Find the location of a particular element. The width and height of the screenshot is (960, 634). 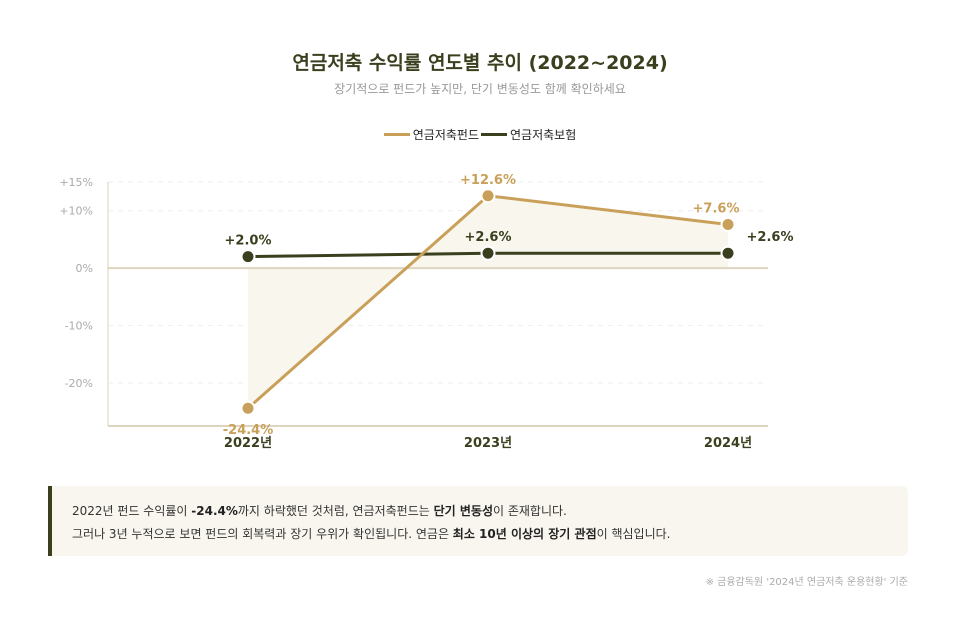

chart-subtitle: 장기적으로 펀드가 높지만, 단기 변동성도 함께 확인하세요 is located at coordinates (480, 89).